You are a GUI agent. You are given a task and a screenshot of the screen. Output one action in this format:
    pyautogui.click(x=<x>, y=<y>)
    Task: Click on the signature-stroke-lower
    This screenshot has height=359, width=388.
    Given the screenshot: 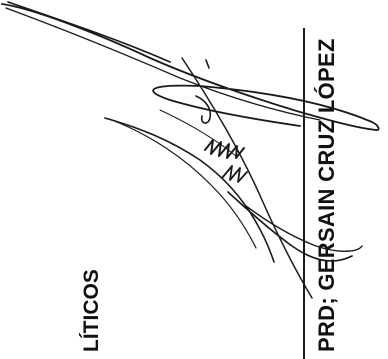 What is the action you would take?
    pyautogui.click(x=290, y=226)
    